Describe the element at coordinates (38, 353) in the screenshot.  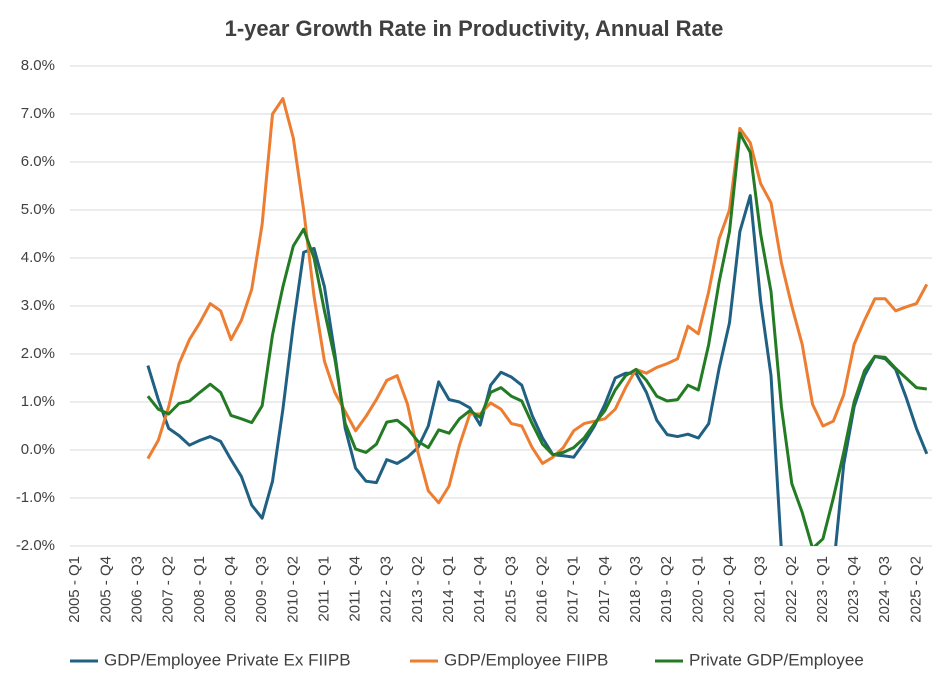
I see `y-tick-label: 2.0%` at that location.